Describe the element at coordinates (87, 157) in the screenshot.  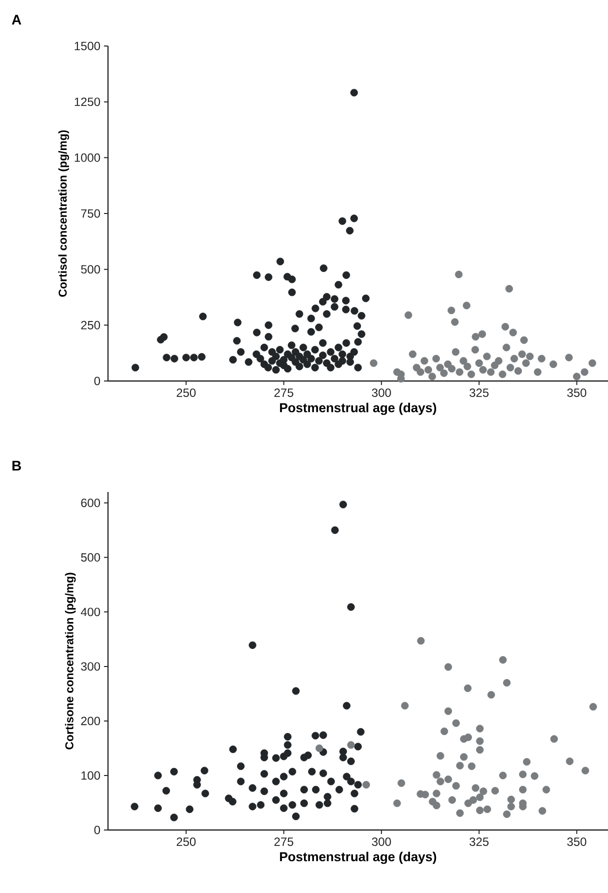
I see `y-tick-label: 1000` at that location.